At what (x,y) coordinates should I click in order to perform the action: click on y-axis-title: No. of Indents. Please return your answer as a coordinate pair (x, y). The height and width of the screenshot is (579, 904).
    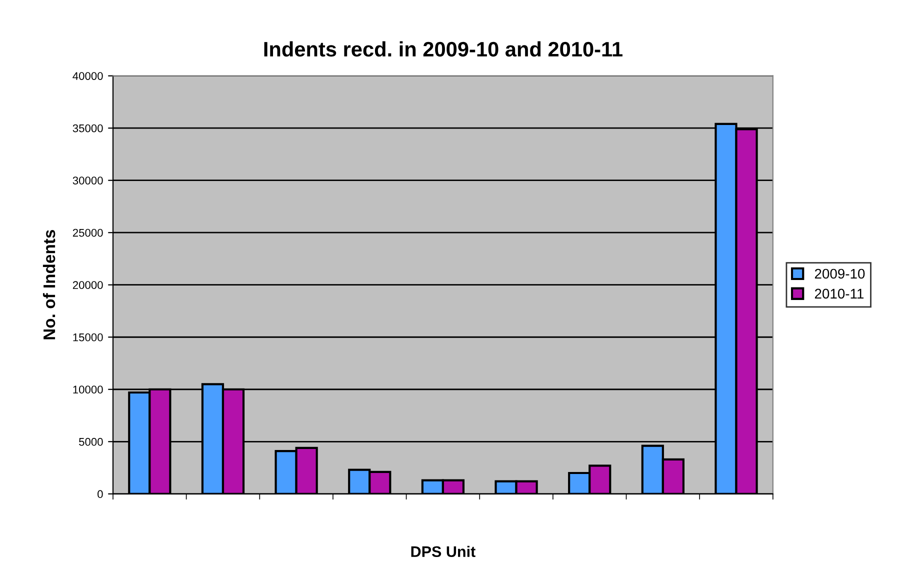
    Looking at the image, I should click on (49, 285).